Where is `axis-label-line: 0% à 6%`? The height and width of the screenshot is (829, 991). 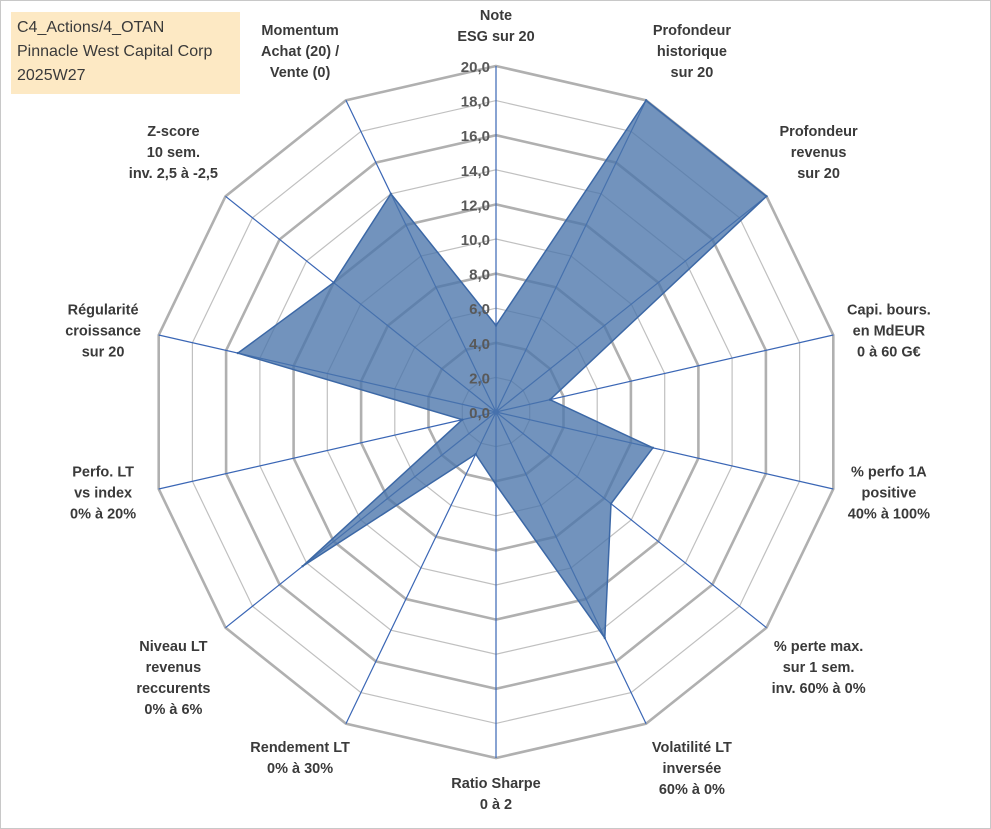
axis-label-line: 0% à 6% is located at coordinates (173, 710).